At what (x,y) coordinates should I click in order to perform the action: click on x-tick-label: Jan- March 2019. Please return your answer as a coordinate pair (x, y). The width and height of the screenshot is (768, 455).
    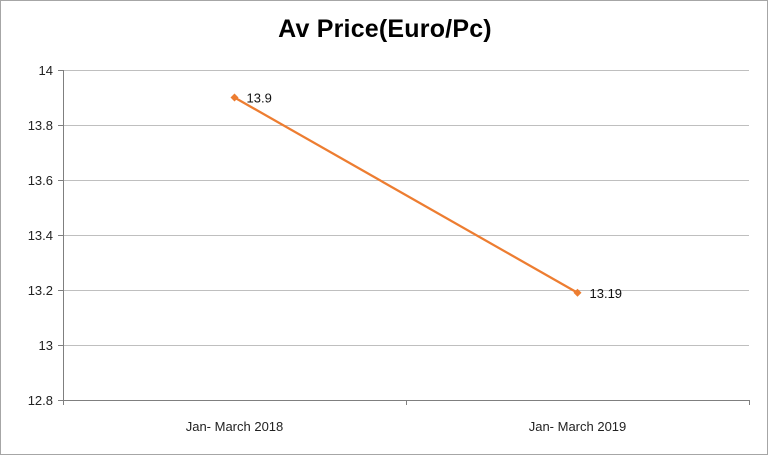
    Looking at the image, I should click on (578, 426).